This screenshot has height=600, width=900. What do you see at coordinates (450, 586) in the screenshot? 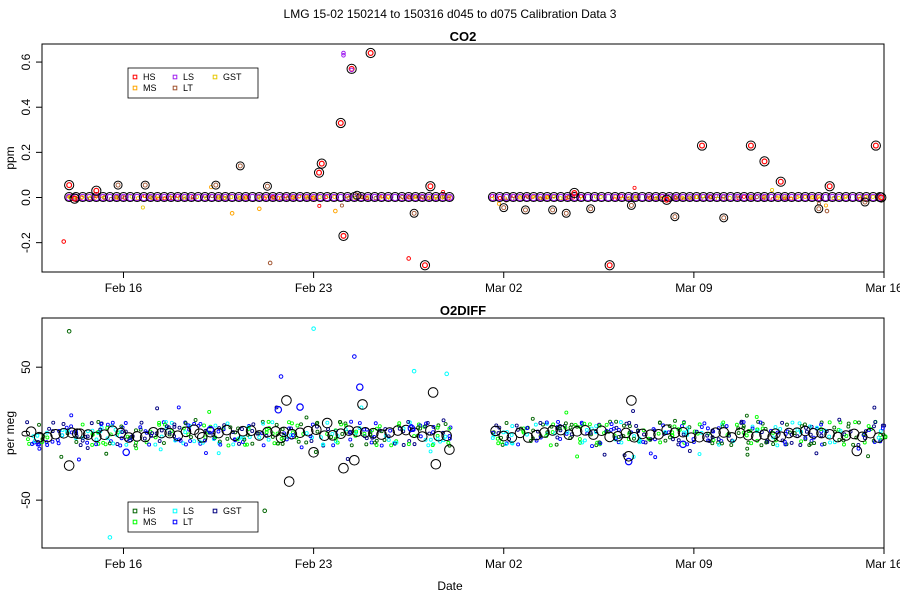
I see `x-axis-label: Date` at bounding box center [450, 586].